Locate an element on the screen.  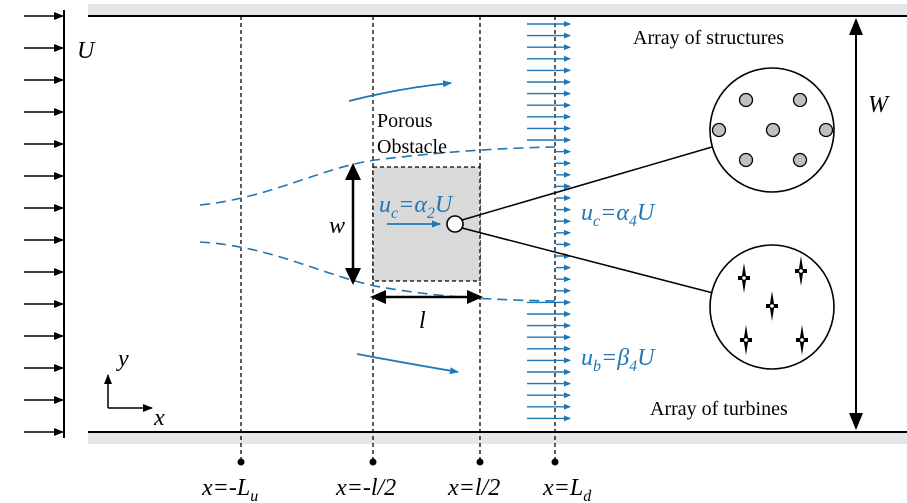
flow-arrows is located at coordinates (403, 227).